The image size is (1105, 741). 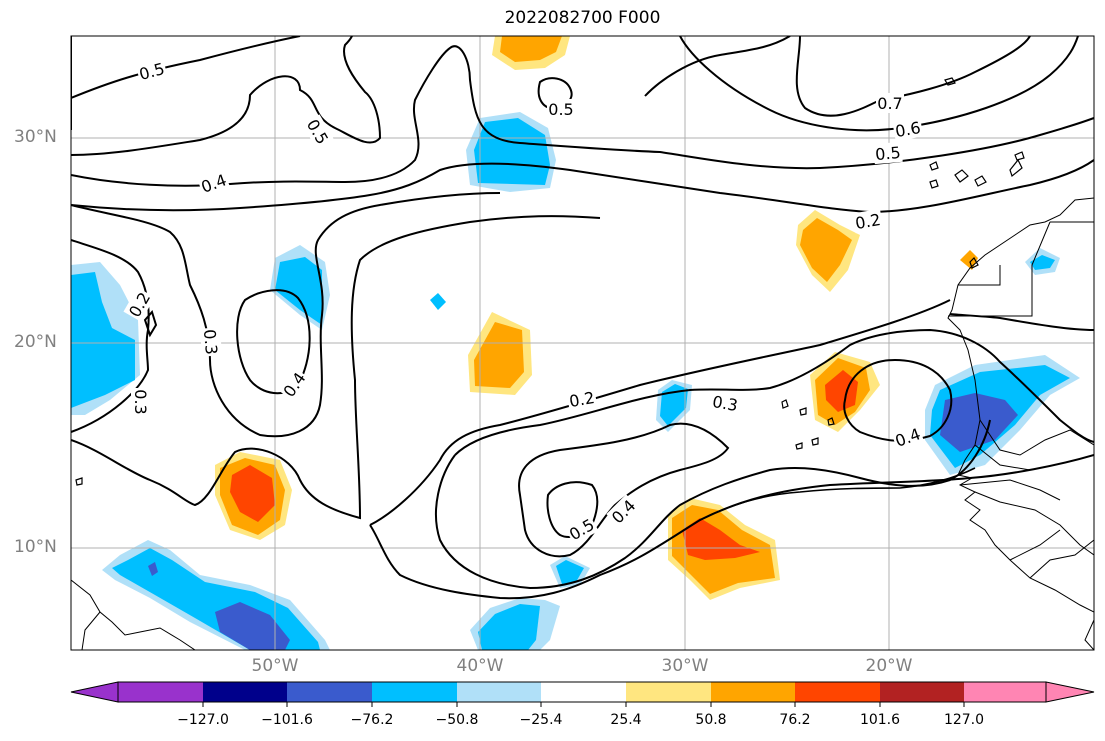 I want to click on contour-label: 0.7, so click(x=889, y=103).